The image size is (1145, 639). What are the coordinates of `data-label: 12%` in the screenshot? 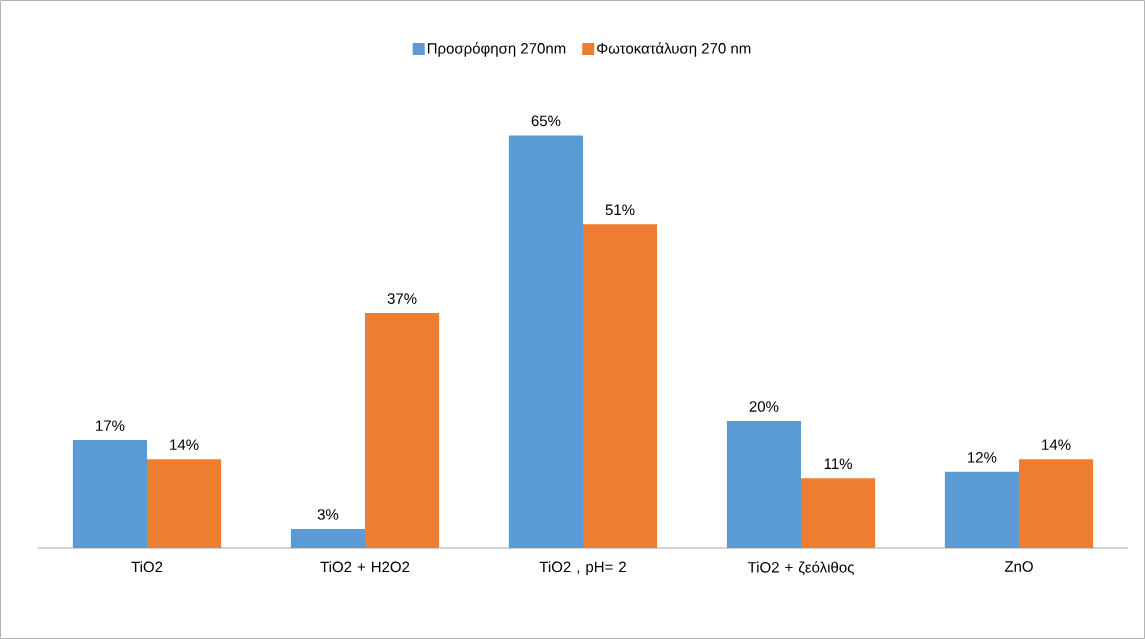 It's located at (982, 457).